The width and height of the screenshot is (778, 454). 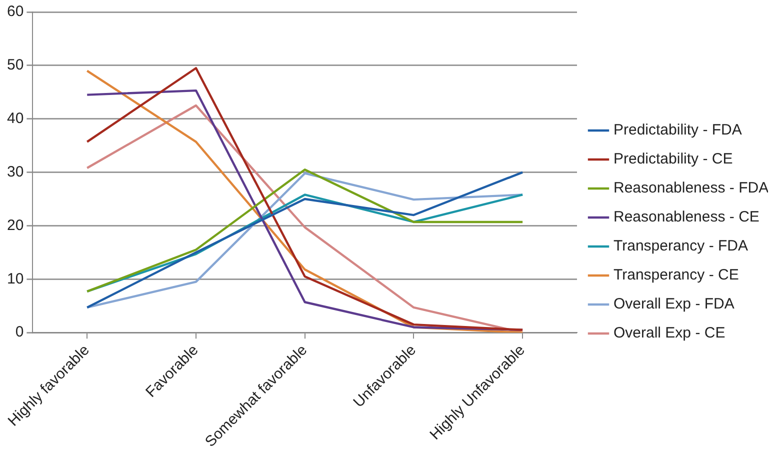 What do you see at coordinates (673, 159) in the screenshot?
I see `legend-label: Predictability - CE` at bounding box center [673, 159].